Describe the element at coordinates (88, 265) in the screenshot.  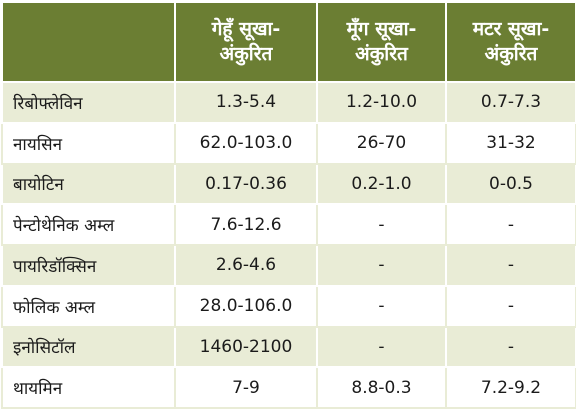
I see `row-name: पायरिडॉक्सिन` at that location.